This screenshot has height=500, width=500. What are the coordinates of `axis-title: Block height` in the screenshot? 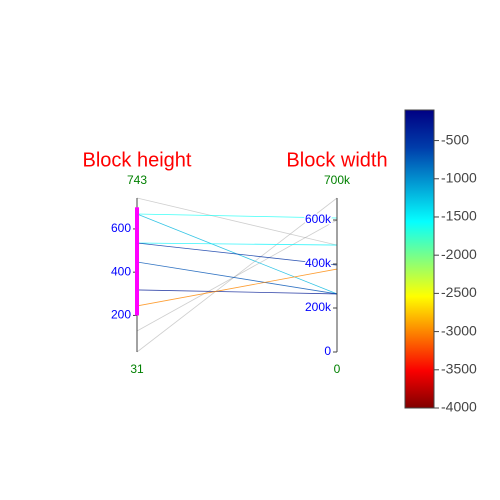 It's located at (137, 160).